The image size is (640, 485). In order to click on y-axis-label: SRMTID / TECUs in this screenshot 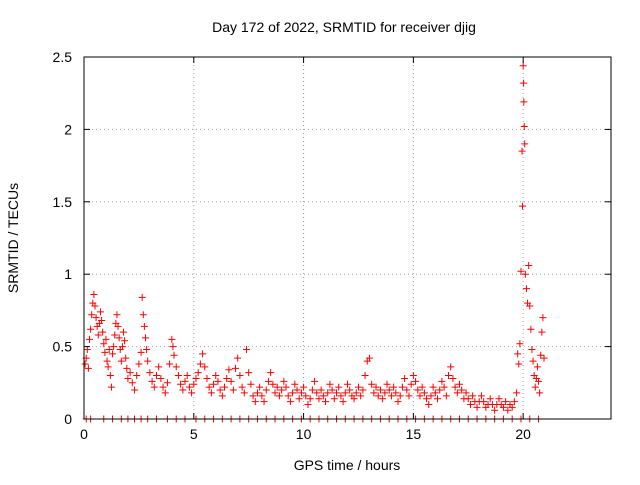, I will do `click(13, 238)`.